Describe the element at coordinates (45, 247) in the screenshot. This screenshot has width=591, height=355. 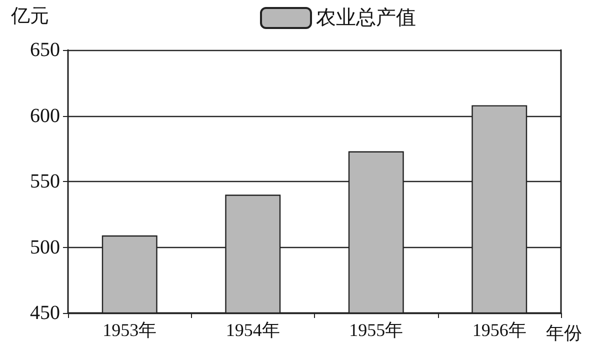
I see `y-tick-label: 500` at that location.